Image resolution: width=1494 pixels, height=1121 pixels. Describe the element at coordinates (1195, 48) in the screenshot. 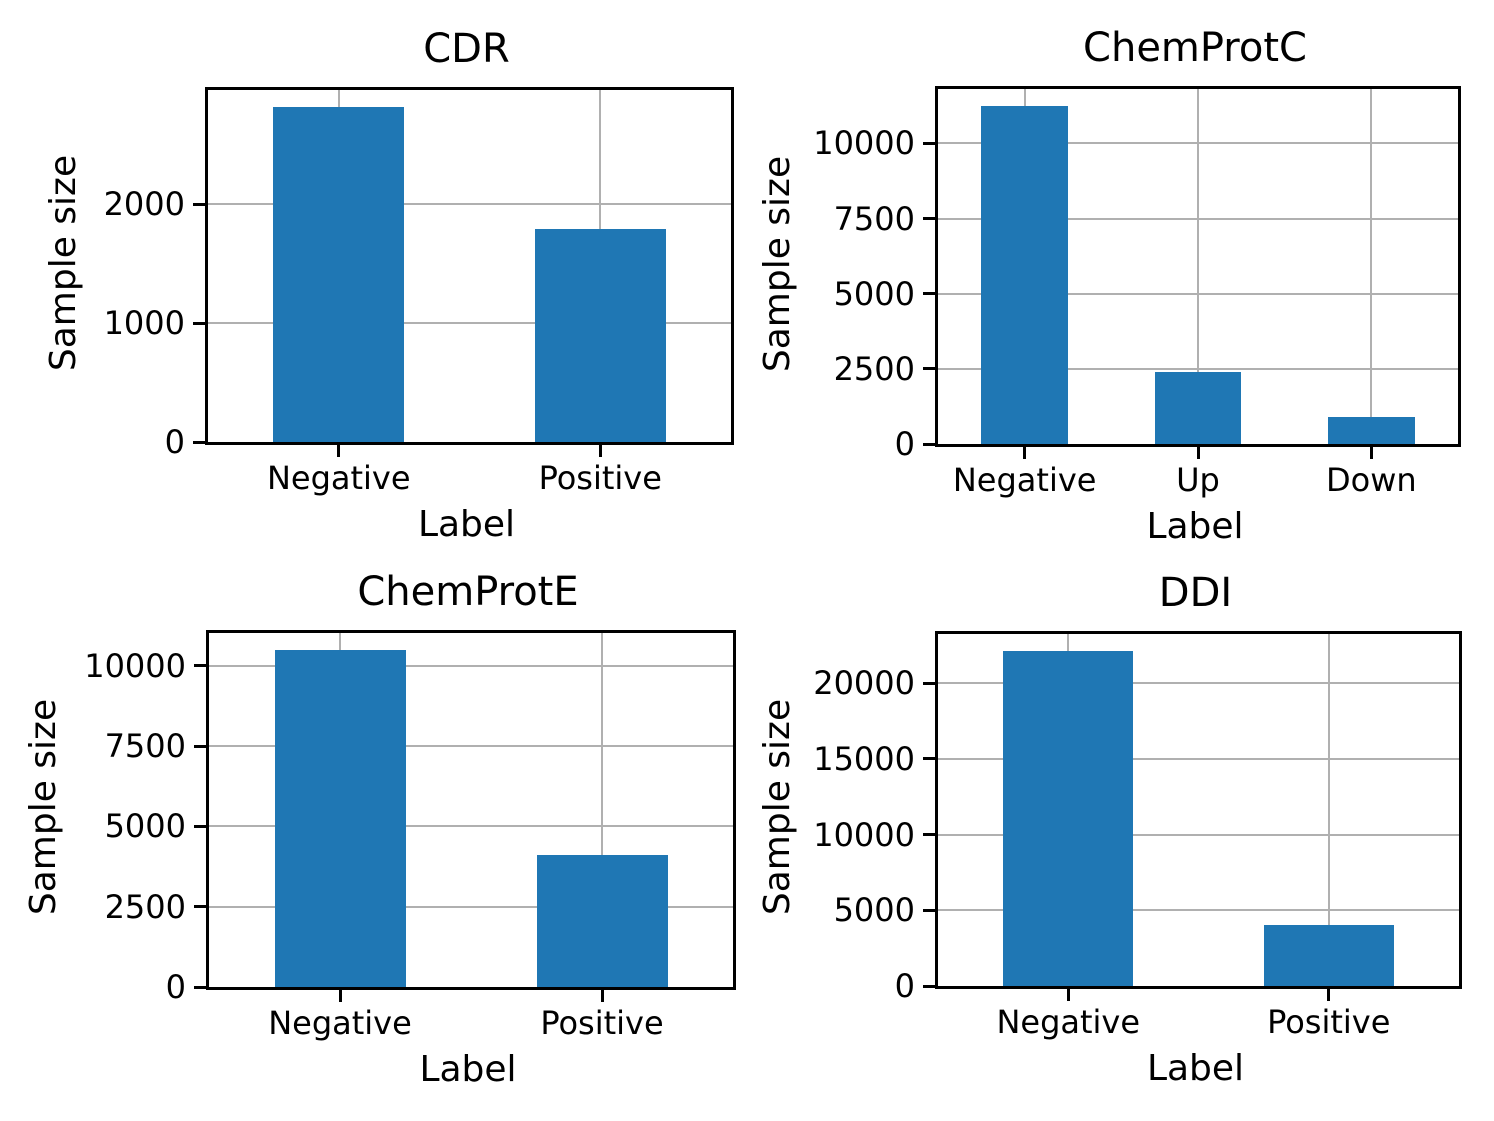

I see `chart-title: ChemProtC` at that location.